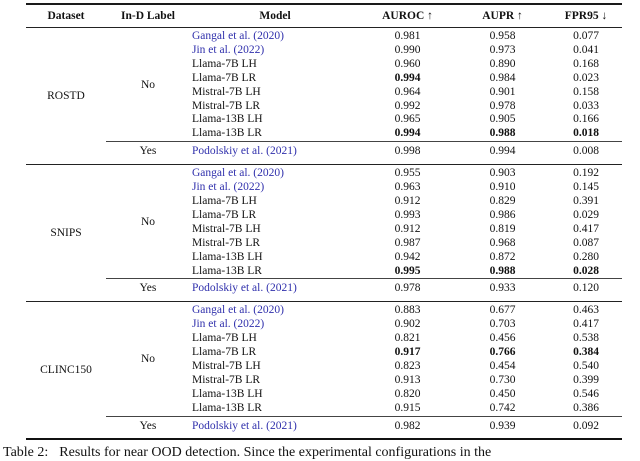 This screenshot has height=461, width=640. What do you see at coordinates (502, 105) in the screenshot?
I see `aupr-value: 0.978` at bounding box center [502, 105].